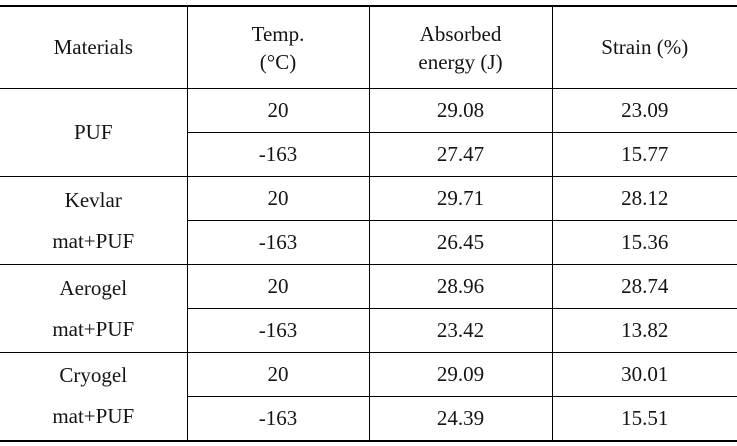  Describe the element at coordinates (644, 418) in the screenshot. I see `strain-cell: 15.51` at that location.